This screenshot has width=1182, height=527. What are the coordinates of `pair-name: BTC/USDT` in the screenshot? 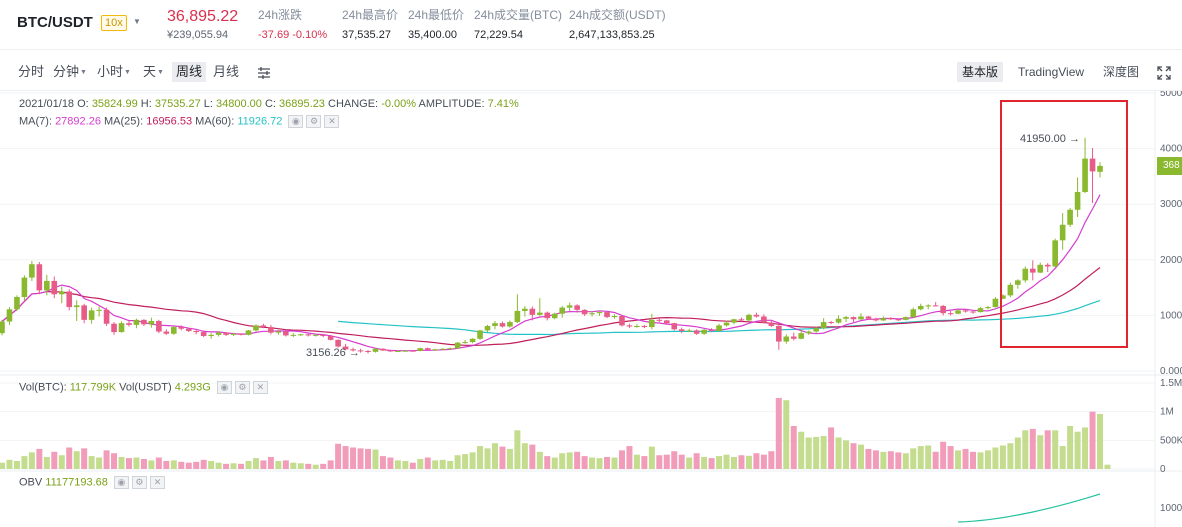 It's located at (55, 22).